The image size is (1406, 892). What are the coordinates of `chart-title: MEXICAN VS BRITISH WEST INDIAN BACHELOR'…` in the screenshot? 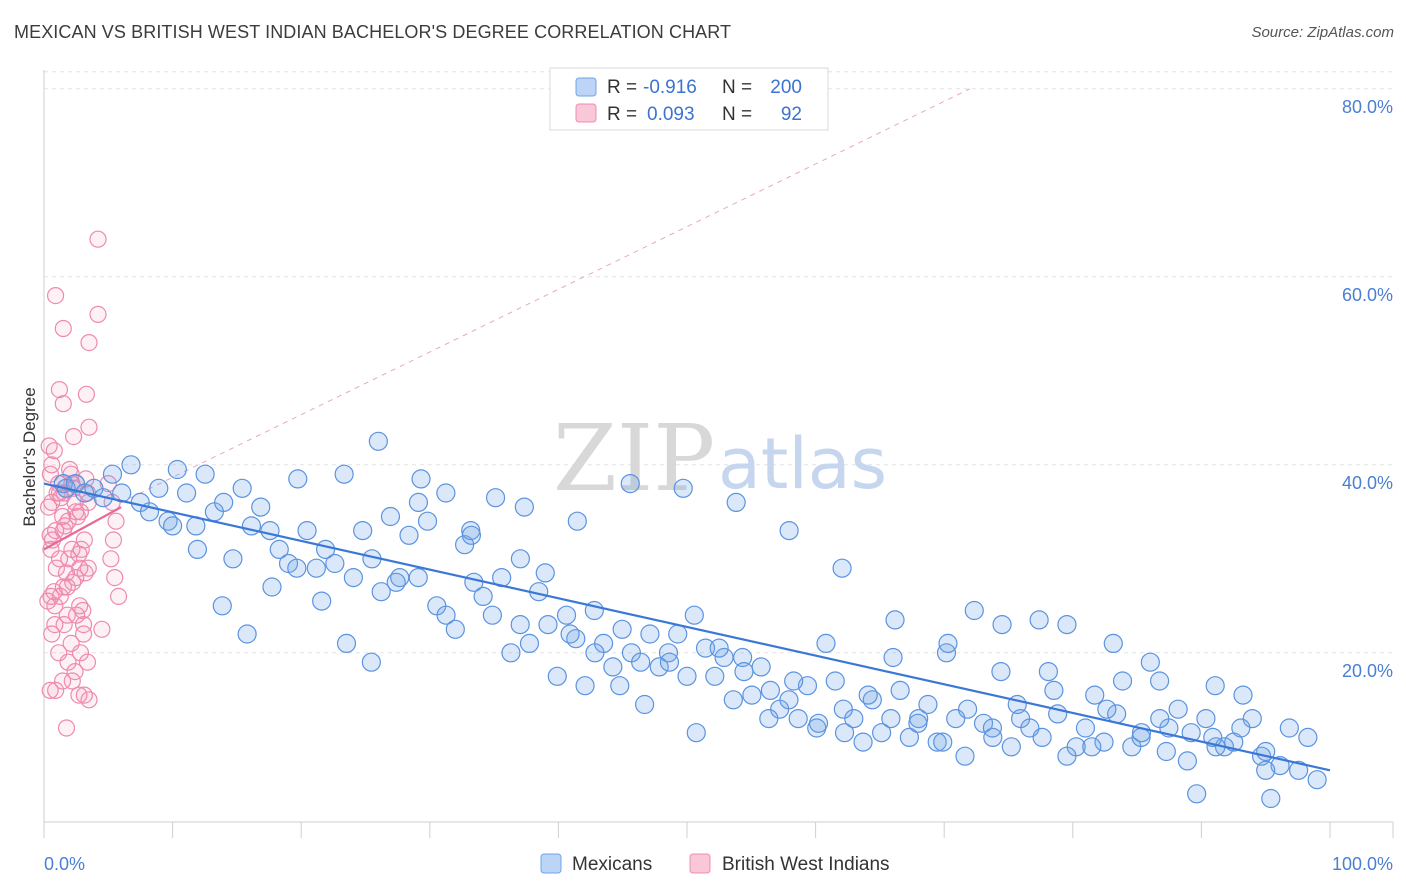 It's located at (373, 32).